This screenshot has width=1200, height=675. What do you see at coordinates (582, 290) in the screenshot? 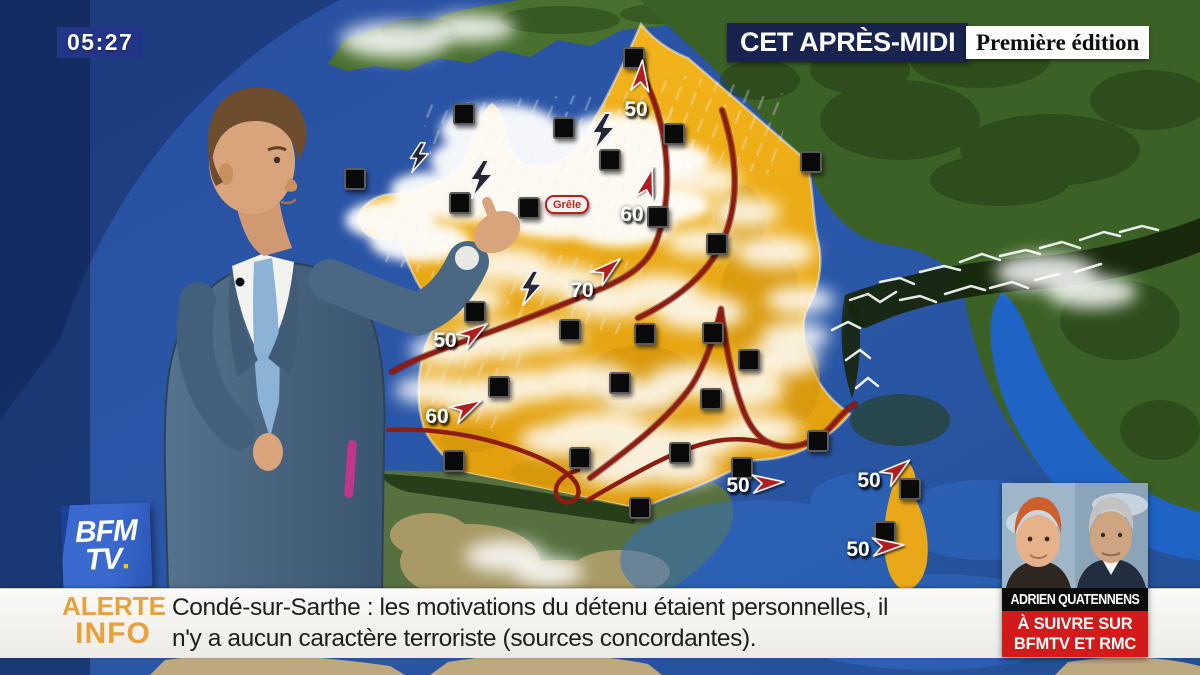
I see `wind-speed-label: 70` at bounding box center [582, 290].